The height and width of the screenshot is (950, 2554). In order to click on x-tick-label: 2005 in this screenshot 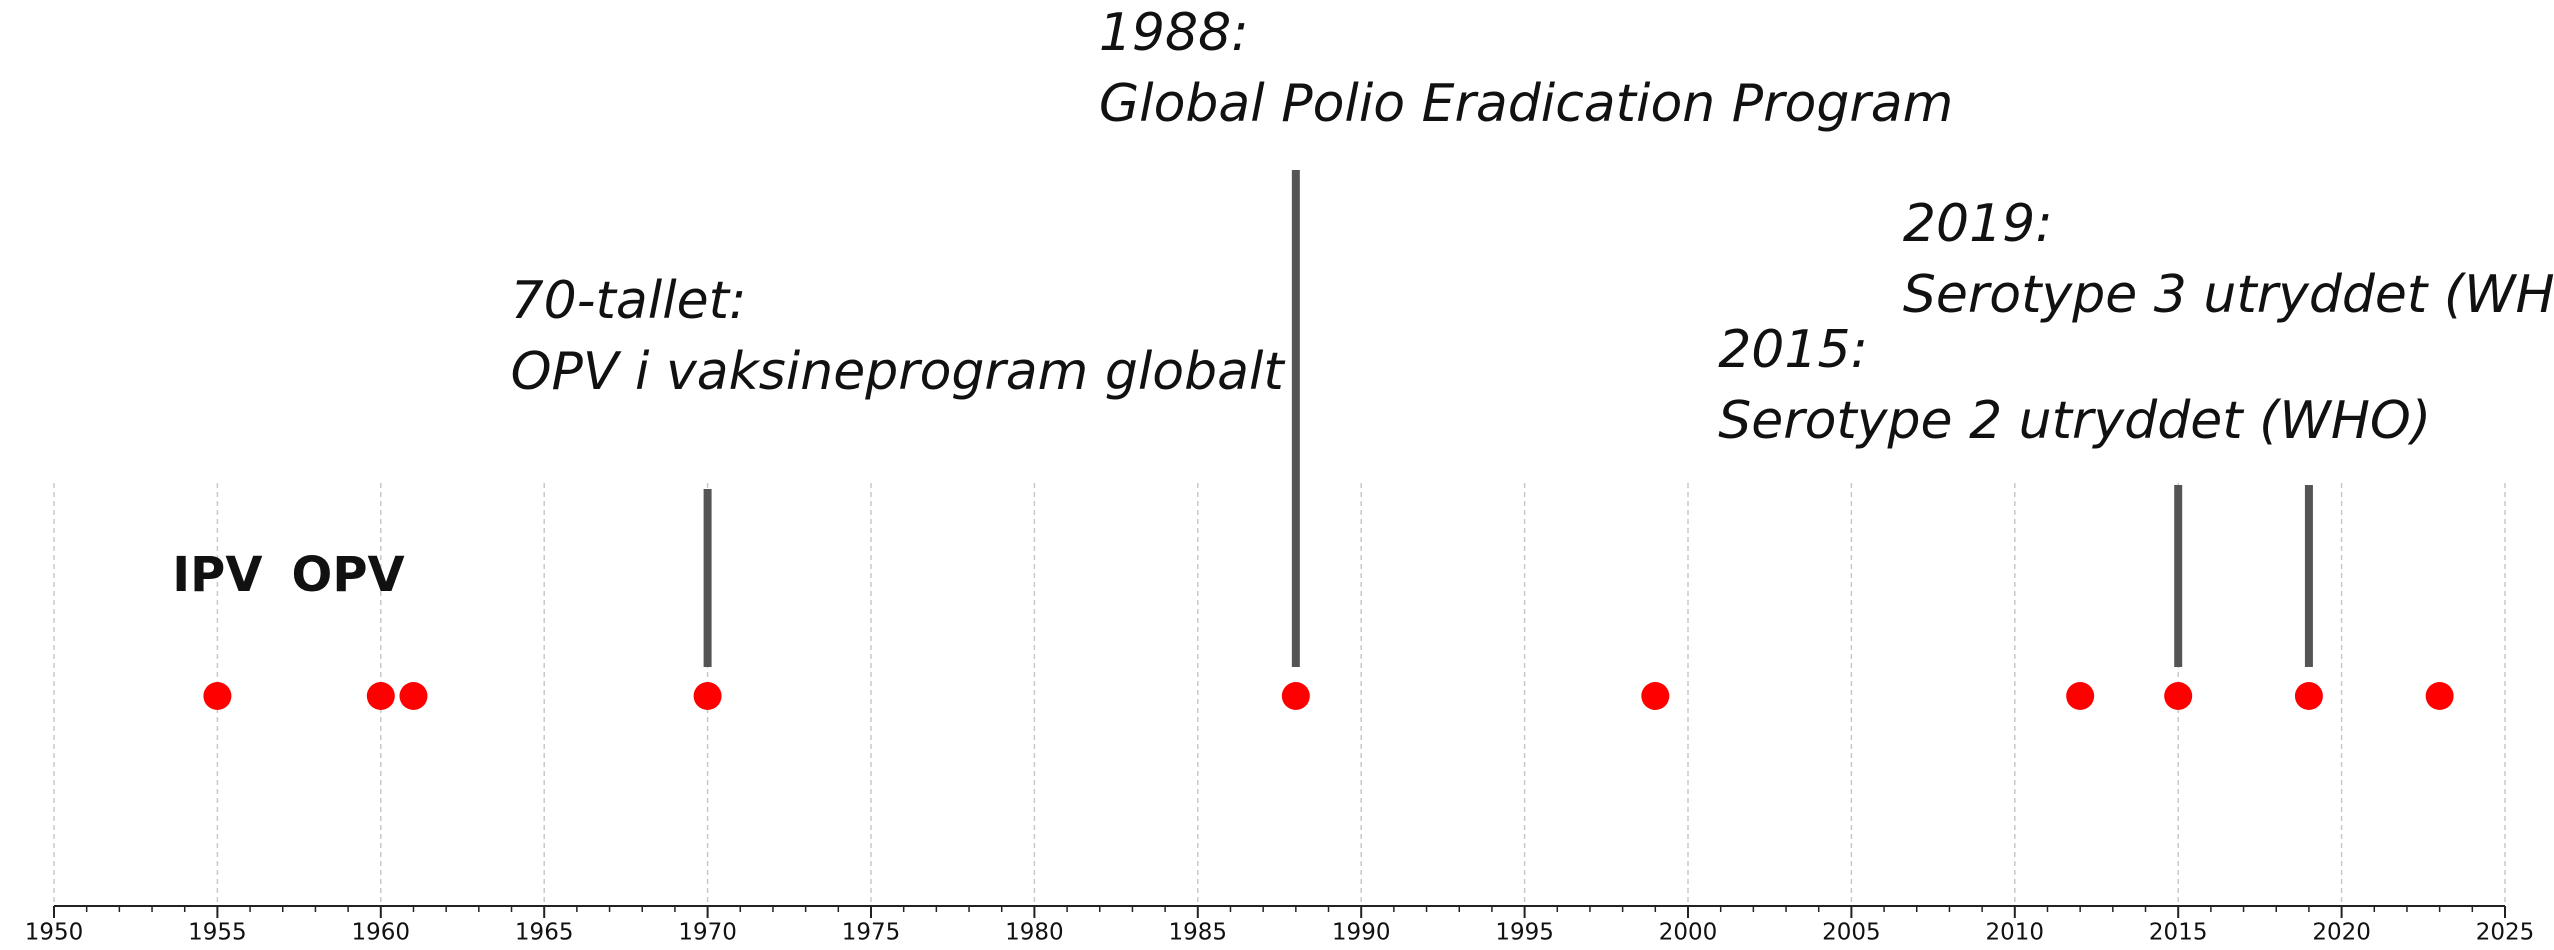, I will do `click(1851, 933)`.